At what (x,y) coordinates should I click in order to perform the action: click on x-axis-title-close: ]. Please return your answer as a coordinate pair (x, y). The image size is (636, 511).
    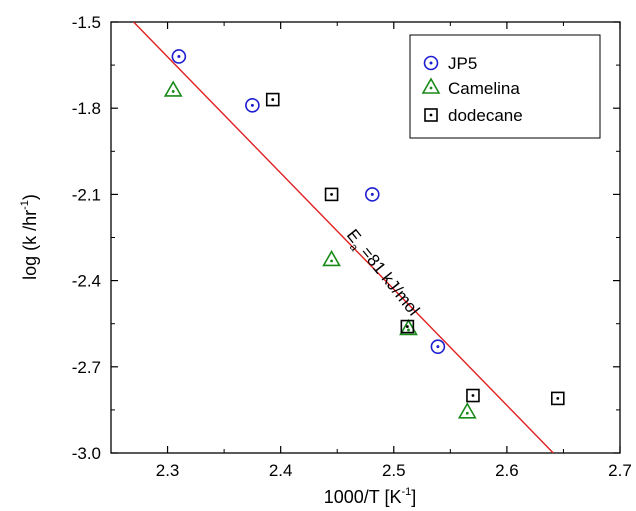
    Looking at the image, I should click on (413, 497).